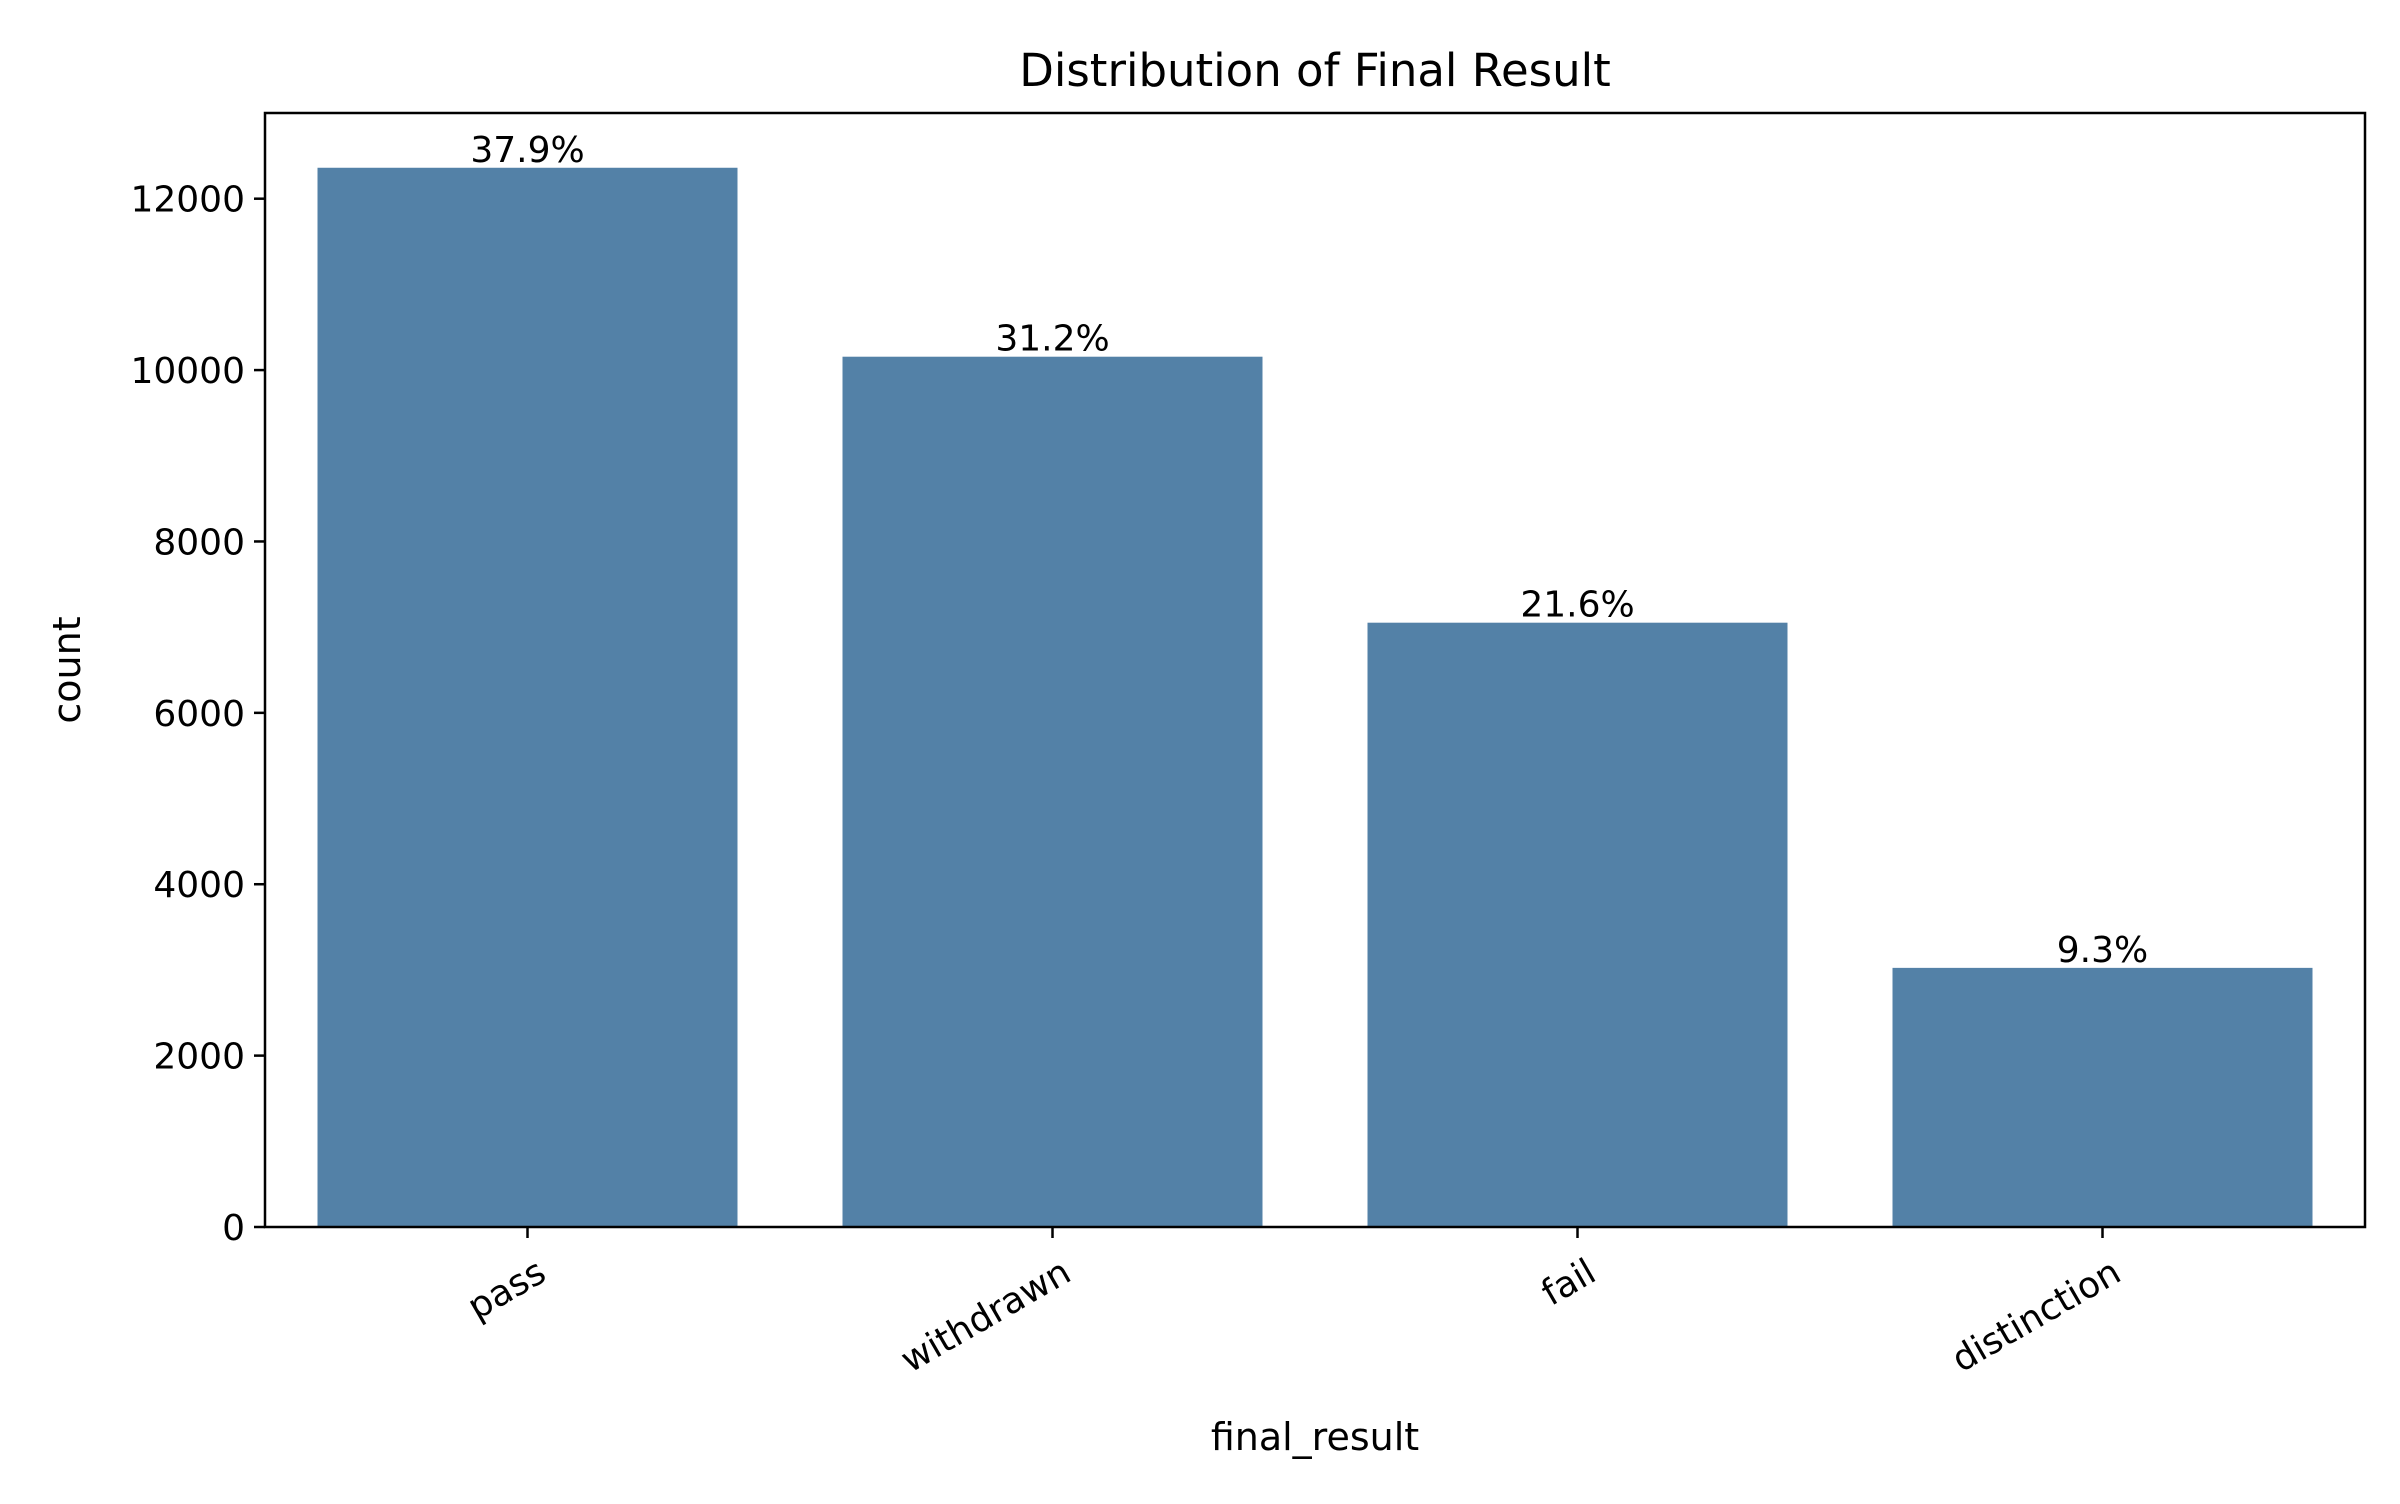 The image size is (2400, 1504). I want to click on data-label-pass: 37.9%, so click(527, 150).